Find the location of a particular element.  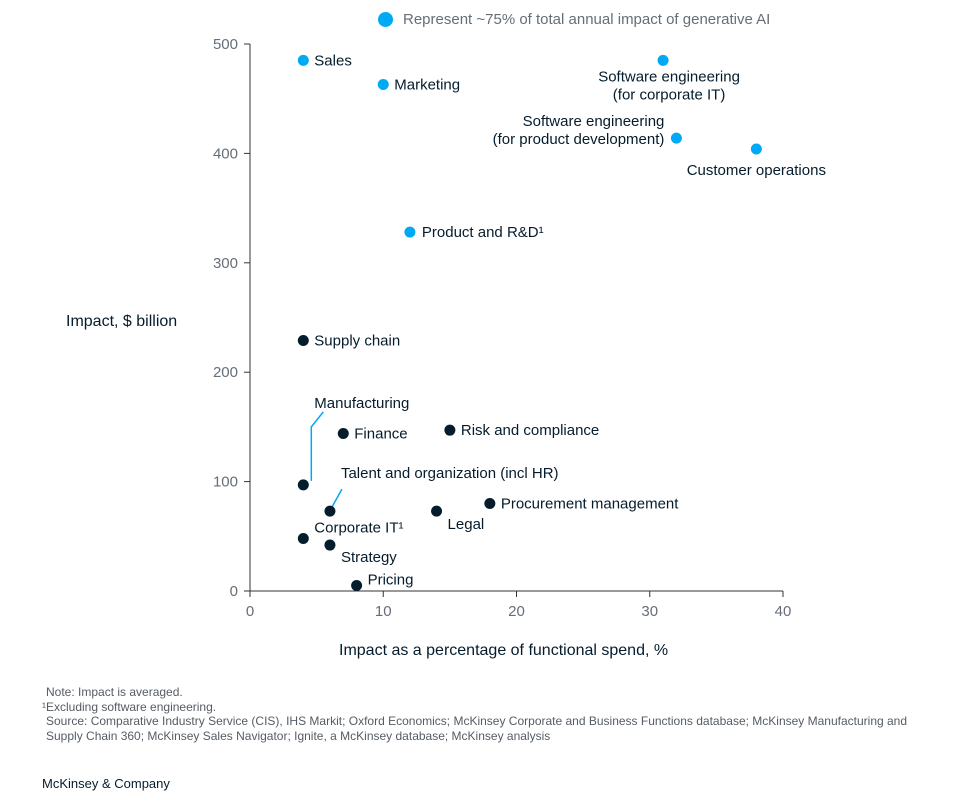

x-tick-label: 30 is located at coordinates (649, 611).